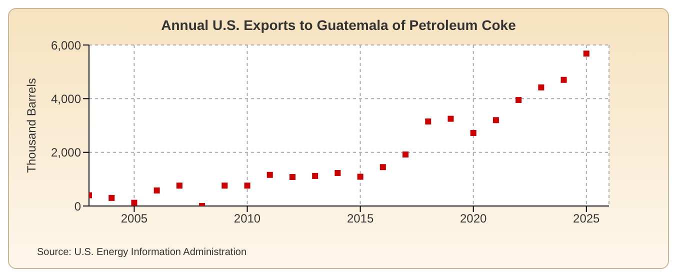 The image size is (675, 275). What do you see at coordinates (360, 219) in the screenshot?
I see `x-tick-label: 2015` at bounding box center [360, 219].